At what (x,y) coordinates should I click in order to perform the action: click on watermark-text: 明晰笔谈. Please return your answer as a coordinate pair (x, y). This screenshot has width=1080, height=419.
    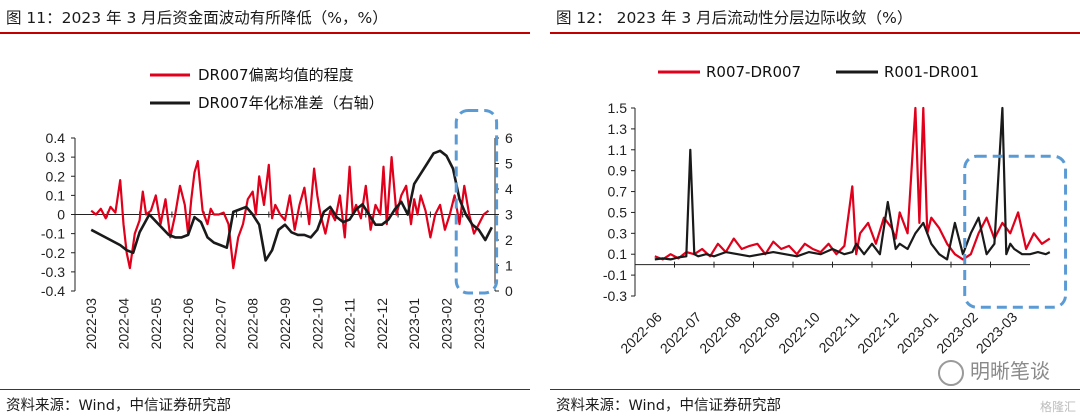
    Looking at the image, I should click on (1010, 371).